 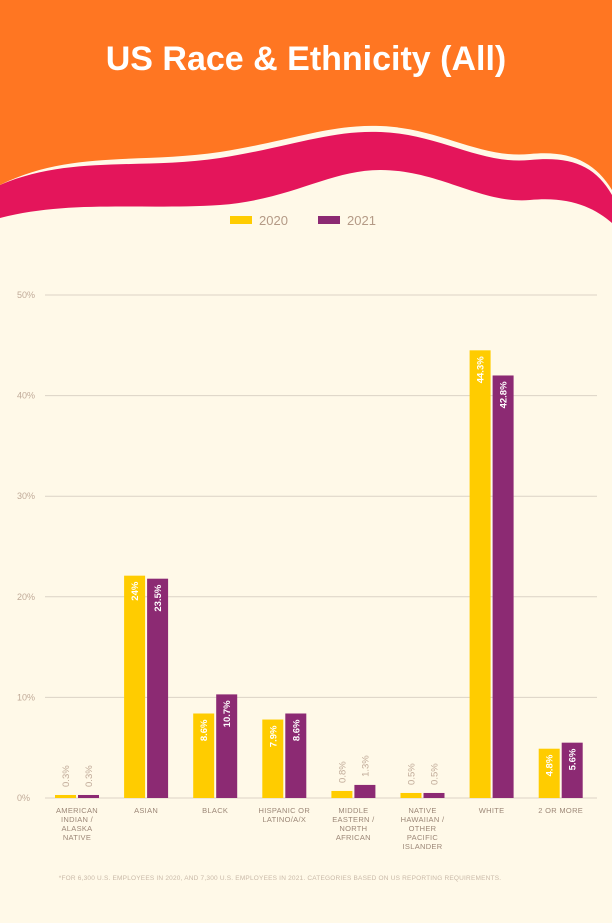 What do you see at coordinates (306, 59) in the screenshot?
I see `page-title: US Race & Ethnicity (All)` at bounding box center [306, 59].